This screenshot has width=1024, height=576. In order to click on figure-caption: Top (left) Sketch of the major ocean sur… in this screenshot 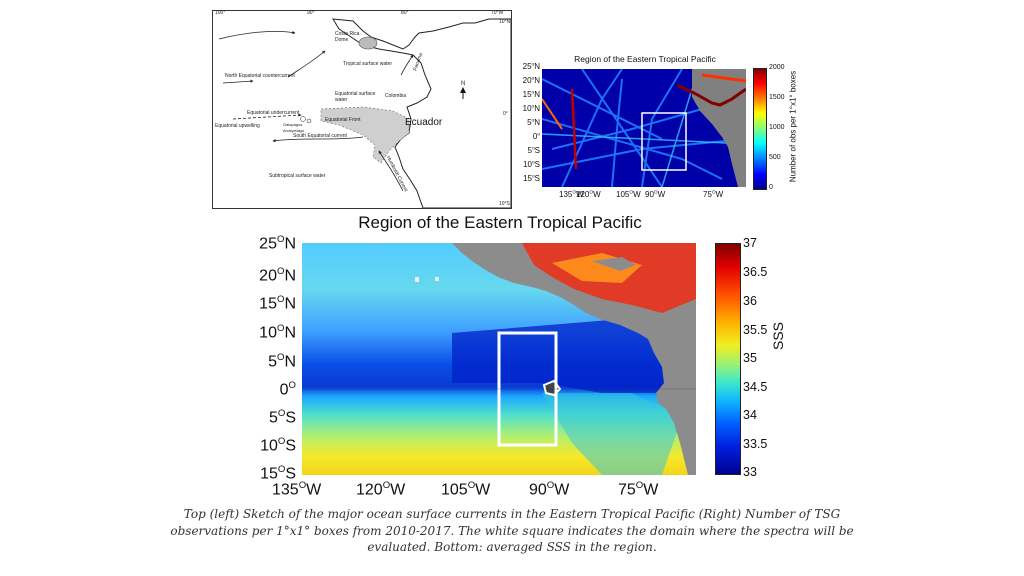, I will do `click(512, 530)`.